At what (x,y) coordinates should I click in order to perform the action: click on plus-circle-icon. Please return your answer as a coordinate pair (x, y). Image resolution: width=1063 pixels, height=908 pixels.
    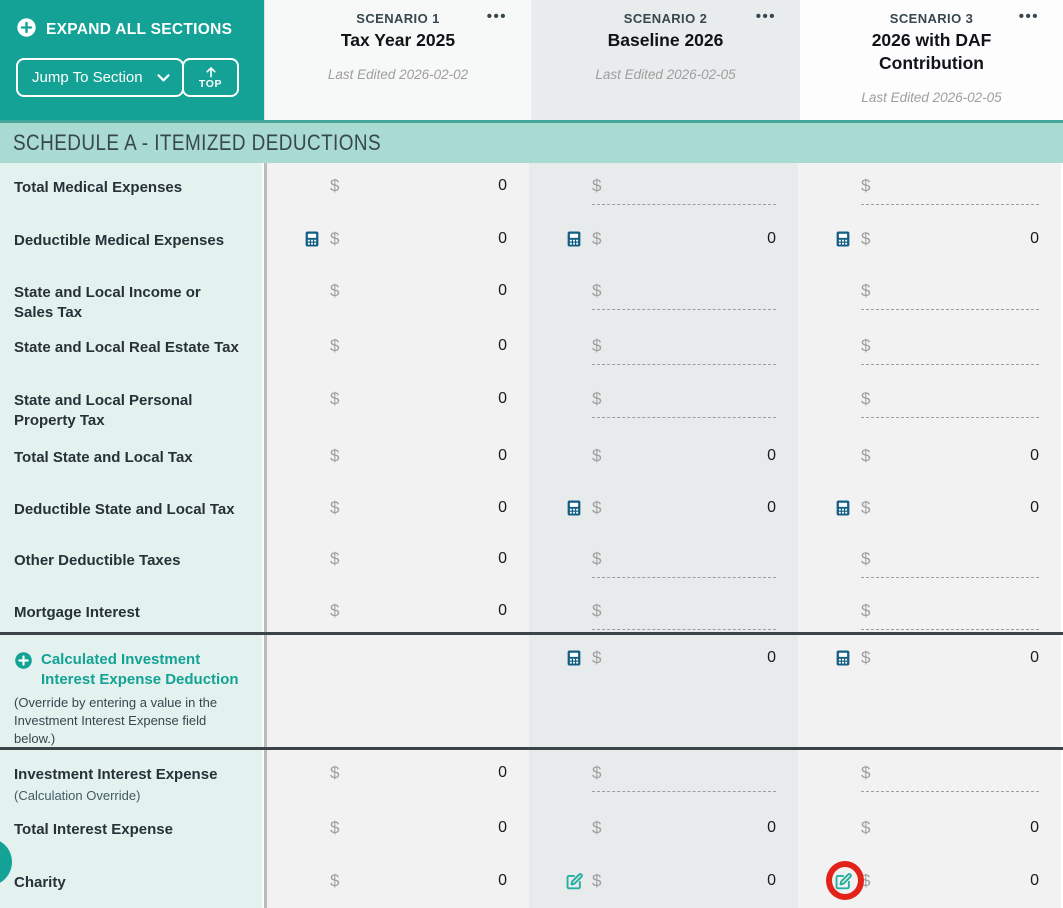
    Looking at the image, I should click on (23, 660).